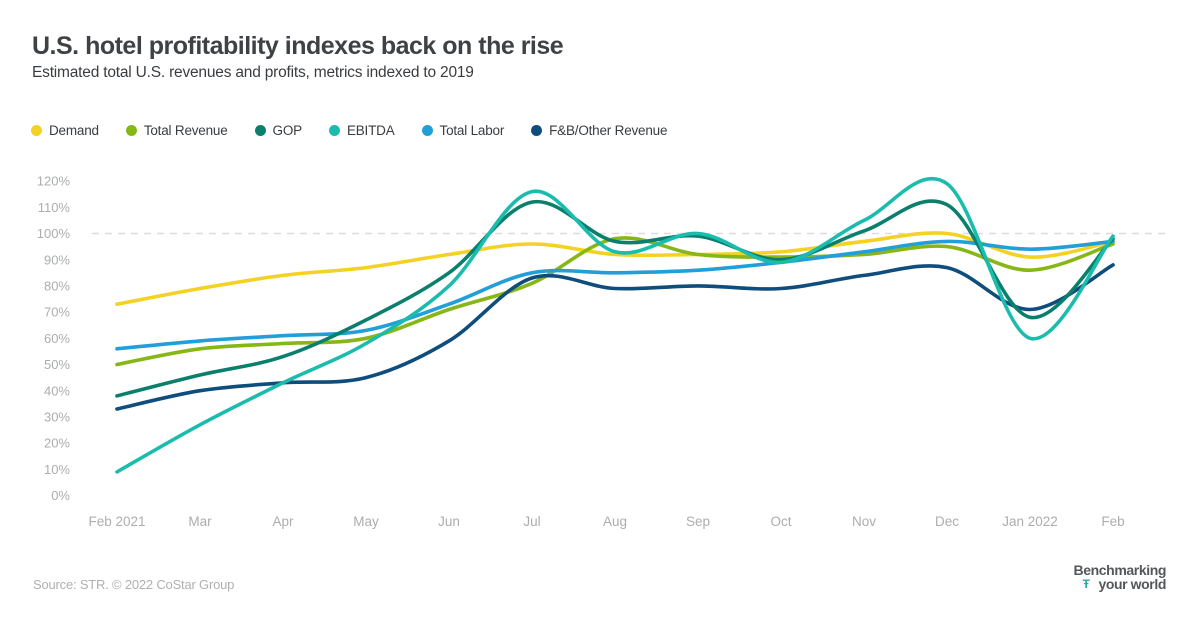  Describe the element at coordinates (54, 181) in the screenshot. I see `y-tick-label: 120%` at that location.